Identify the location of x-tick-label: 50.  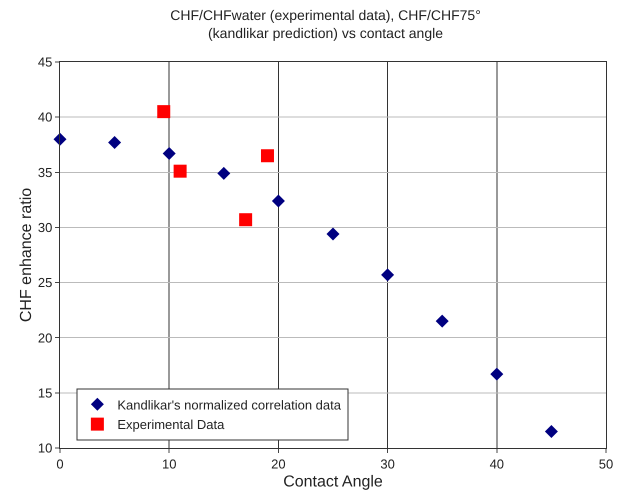
(606, 464).